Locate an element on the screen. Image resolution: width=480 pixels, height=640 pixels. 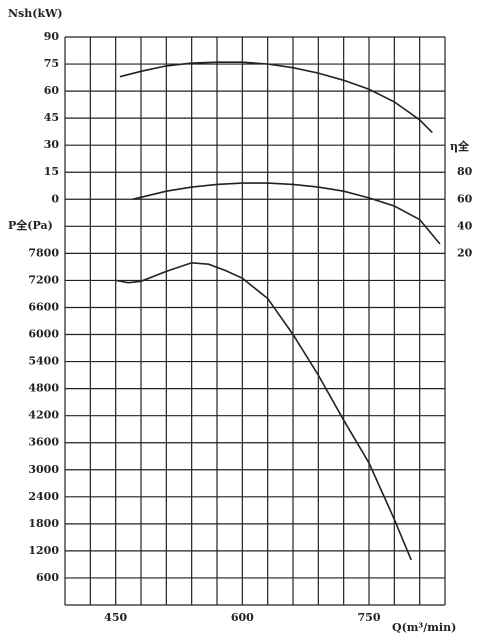
y-tick-label: 75 is located at coordinates (51, 63).